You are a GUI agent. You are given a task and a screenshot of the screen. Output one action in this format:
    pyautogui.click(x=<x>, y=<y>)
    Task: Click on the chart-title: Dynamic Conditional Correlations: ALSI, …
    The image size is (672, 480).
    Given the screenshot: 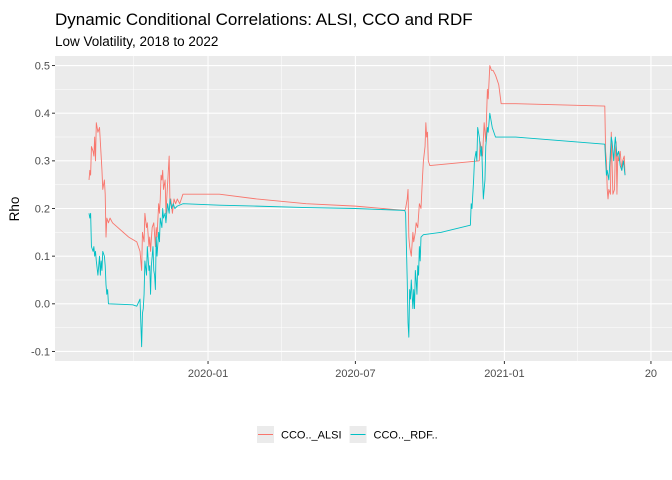 What is the action you would take?
    pyautogui.click(x=264, y=19)
    